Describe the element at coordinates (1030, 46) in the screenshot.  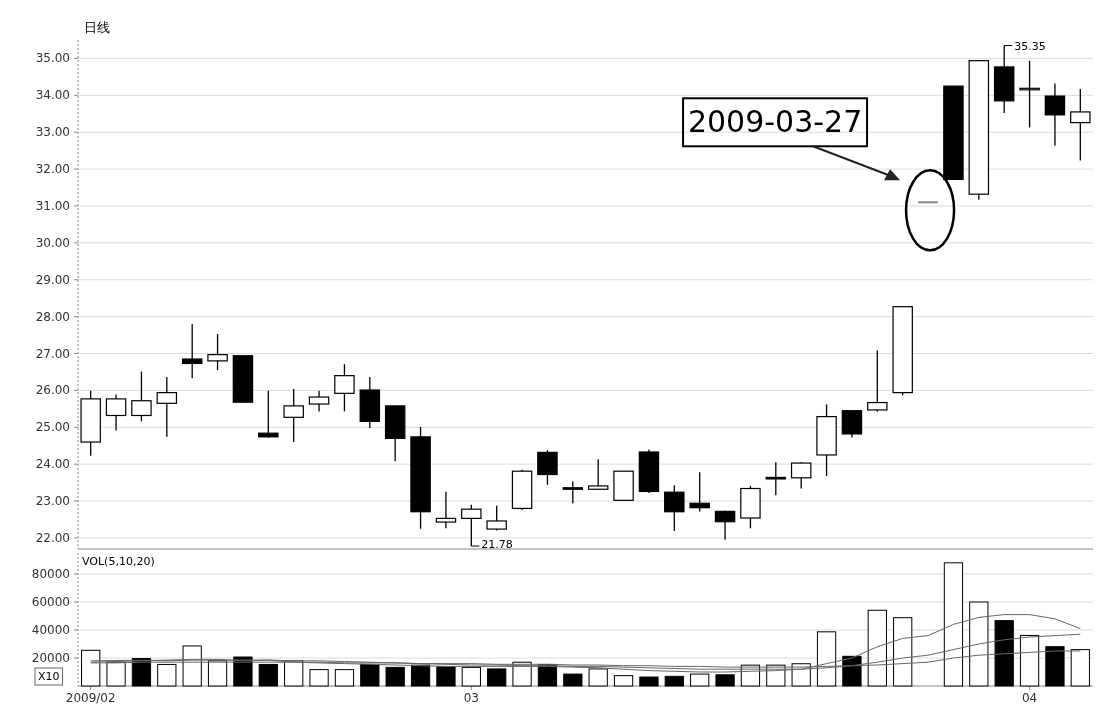
I see `annotation: 35.35` at that location.